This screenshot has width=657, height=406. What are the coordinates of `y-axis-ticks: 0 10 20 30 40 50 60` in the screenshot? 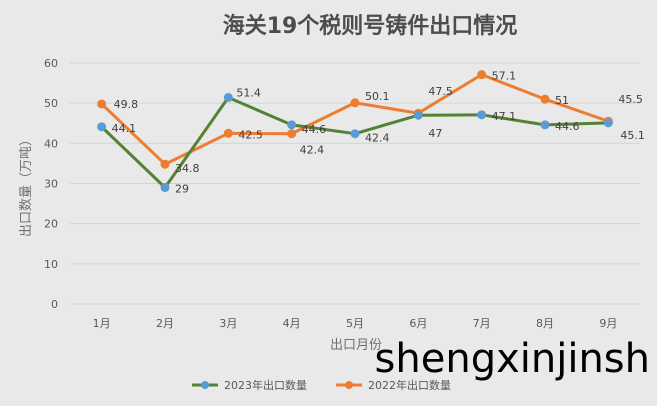 It's located at (51, 184).